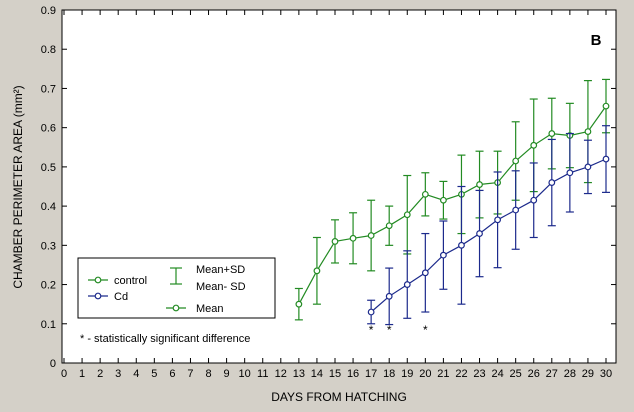  Describe the element at coordinates (516, 374) in the screenshot. I see `x-tick-label: 25` at that location.